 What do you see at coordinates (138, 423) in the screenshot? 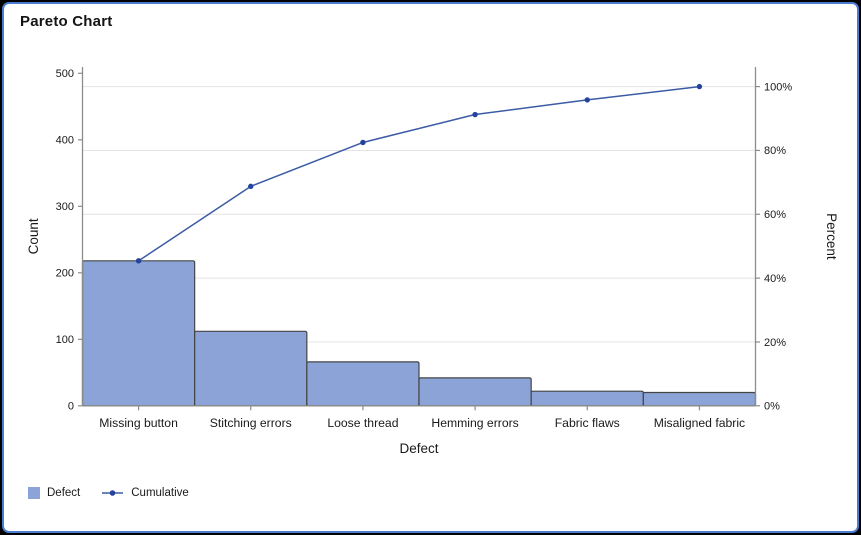
I see `x-tick-label-missing-button: Missing button` at bounding box center [138, 423].